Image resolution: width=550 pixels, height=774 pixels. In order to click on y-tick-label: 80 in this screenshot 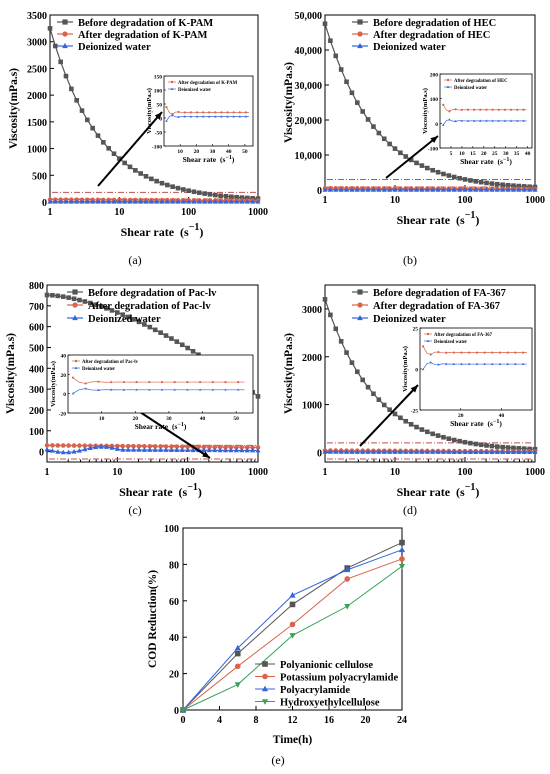, I will do `click(174, 565)`.